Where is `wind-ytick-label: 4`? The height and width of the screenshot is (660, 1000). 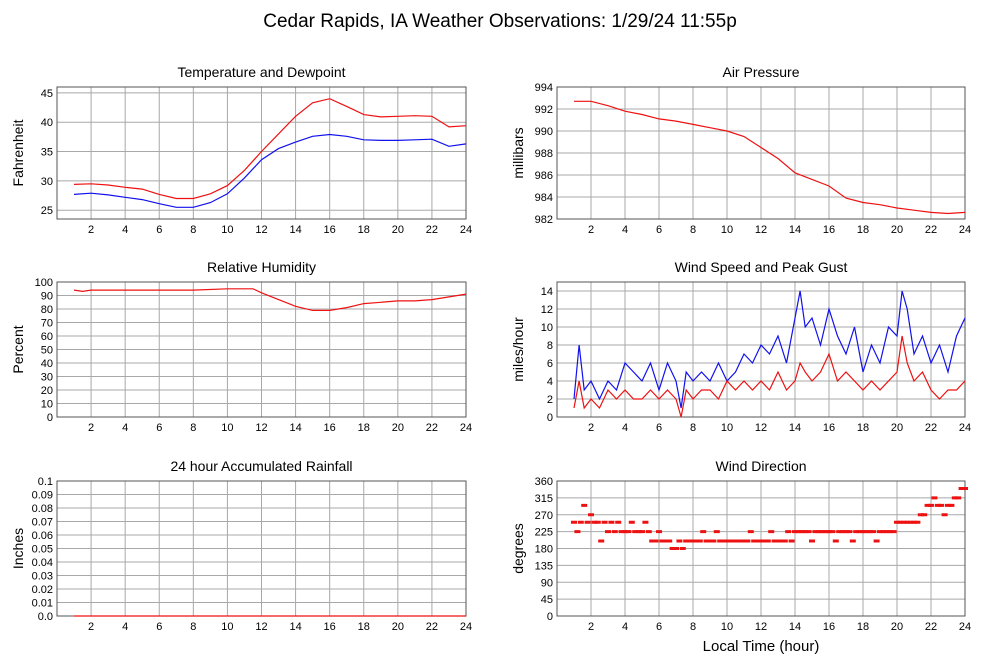
wind-ytick-label: 4 is located at coordinates (550, 382).